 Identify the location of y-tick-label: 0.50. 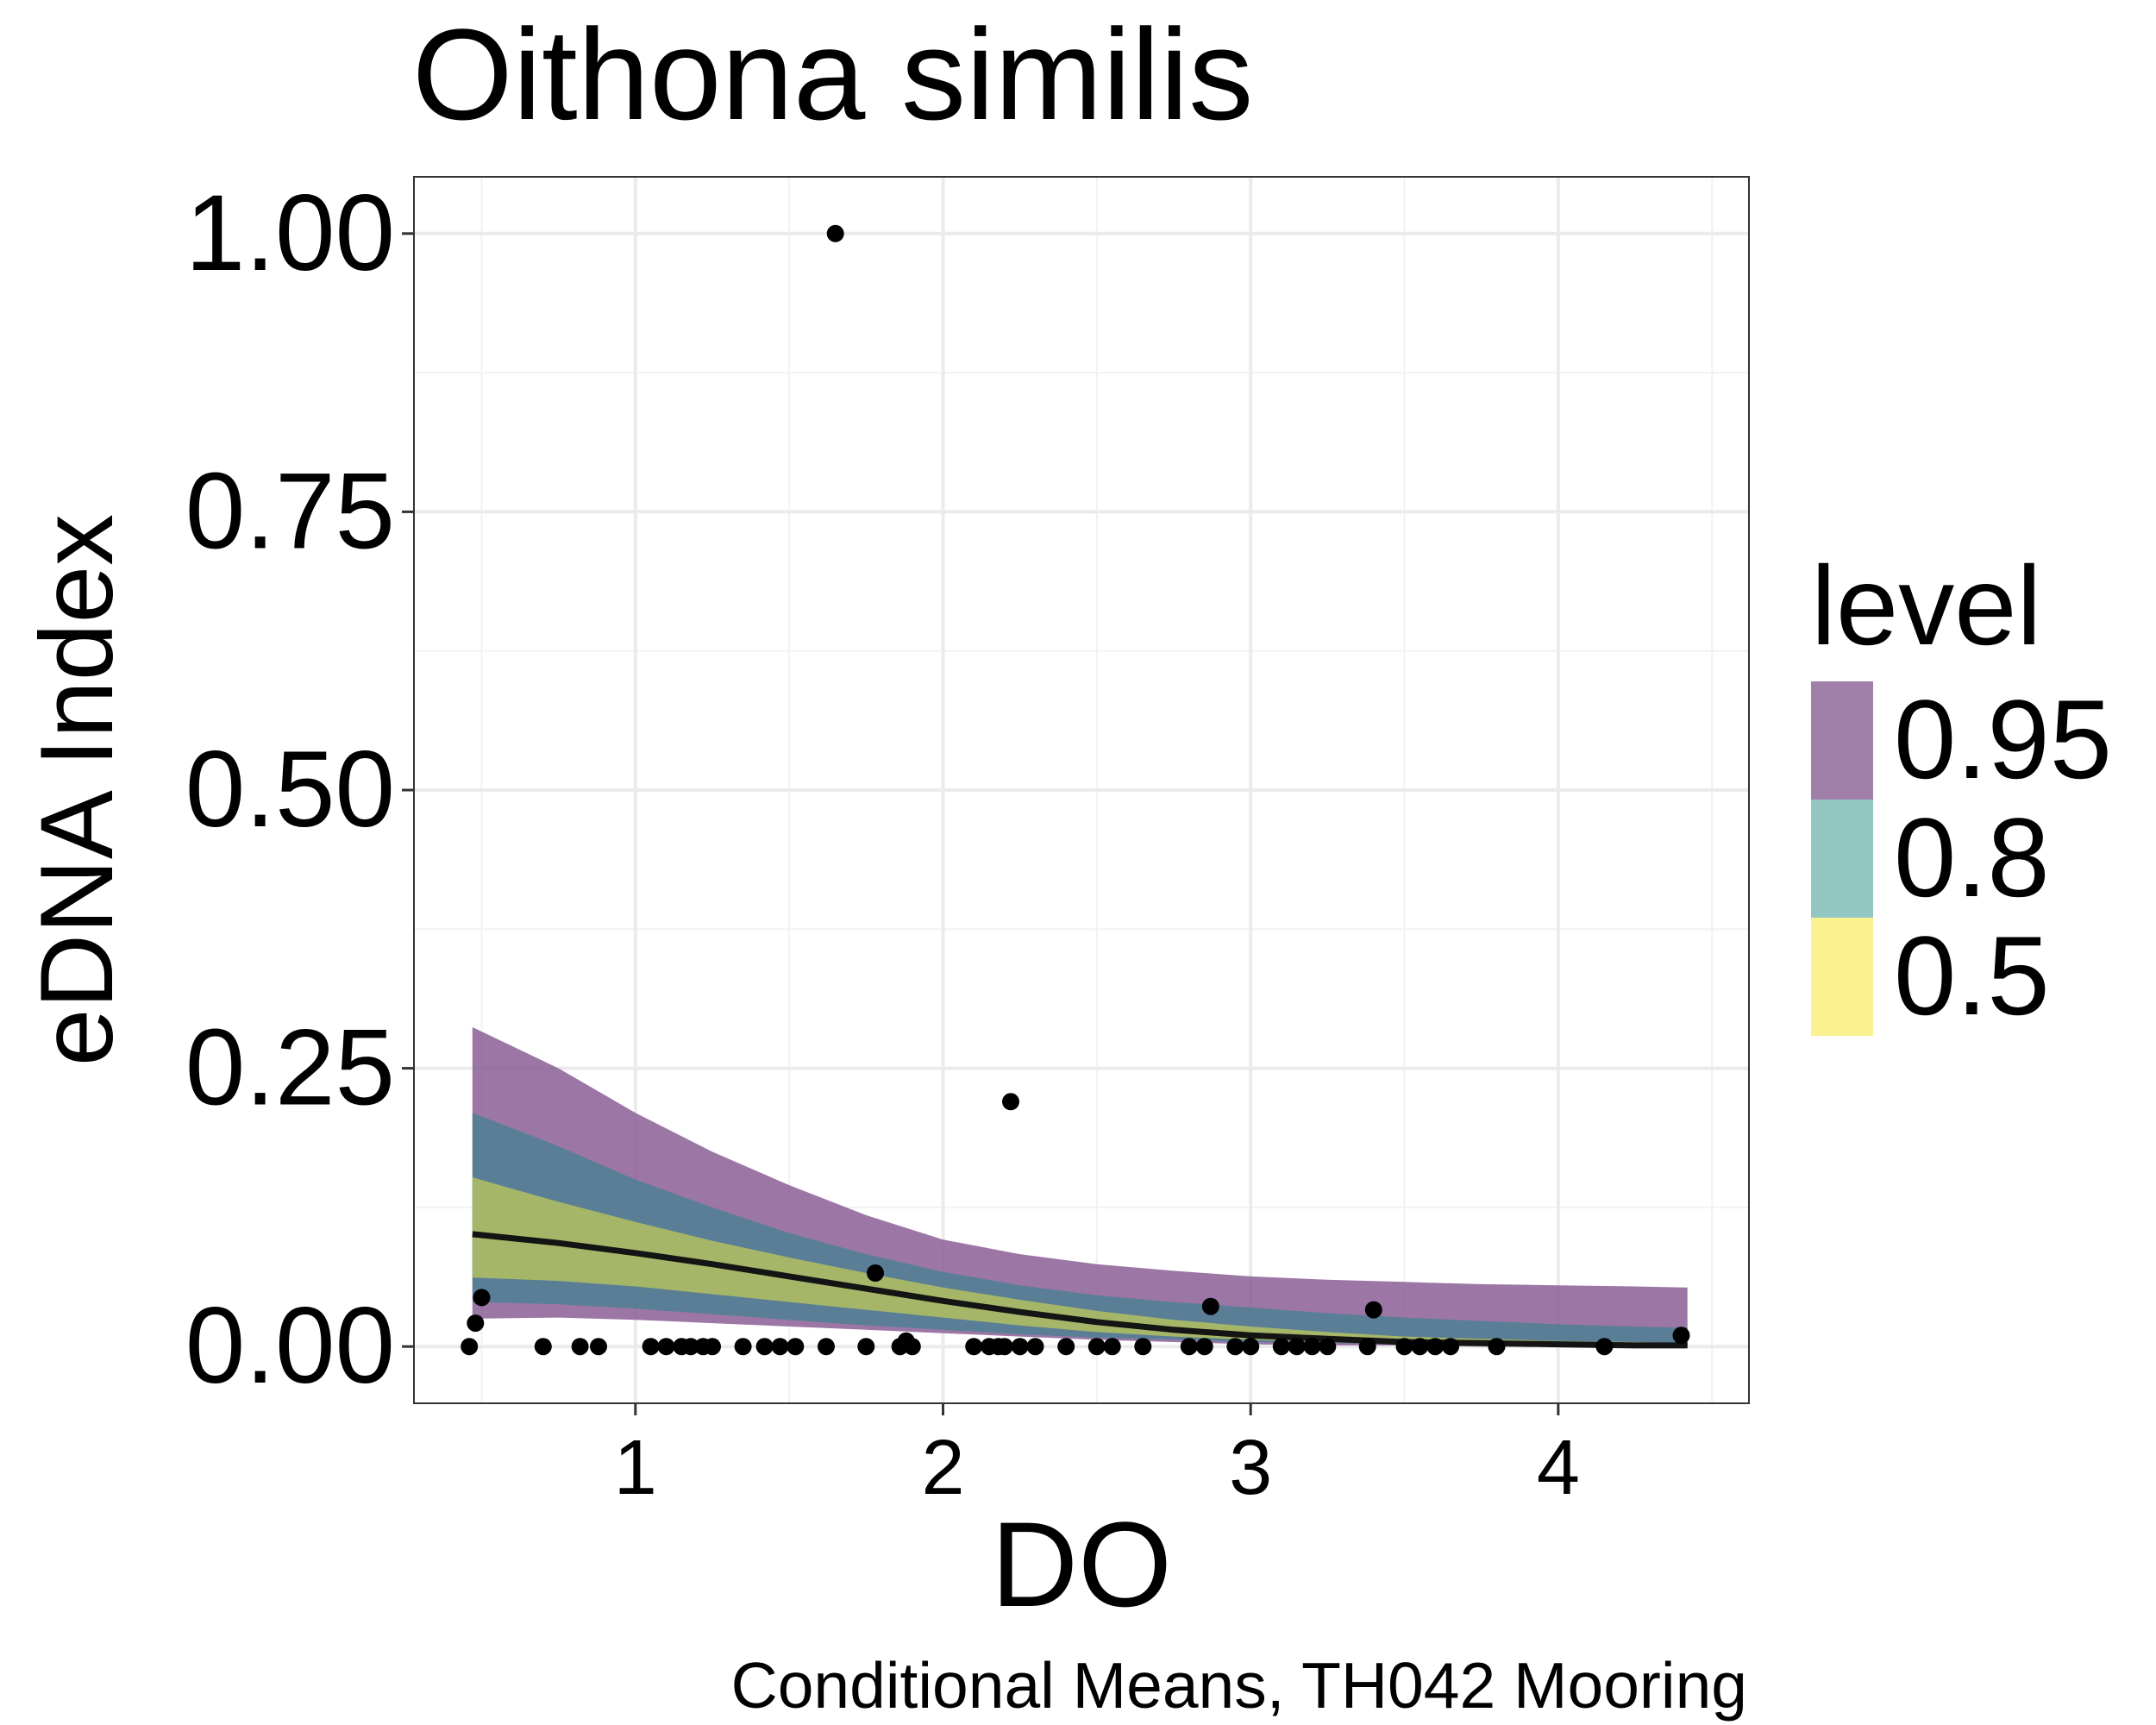
(290, 790).